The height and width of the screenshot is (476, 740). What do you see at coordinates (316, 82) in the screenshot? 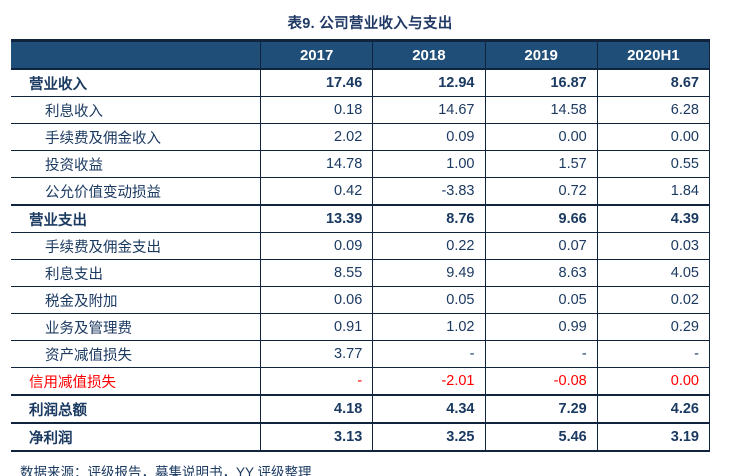
I see `cell-value: 17.46` at bounding box center [316, 82].